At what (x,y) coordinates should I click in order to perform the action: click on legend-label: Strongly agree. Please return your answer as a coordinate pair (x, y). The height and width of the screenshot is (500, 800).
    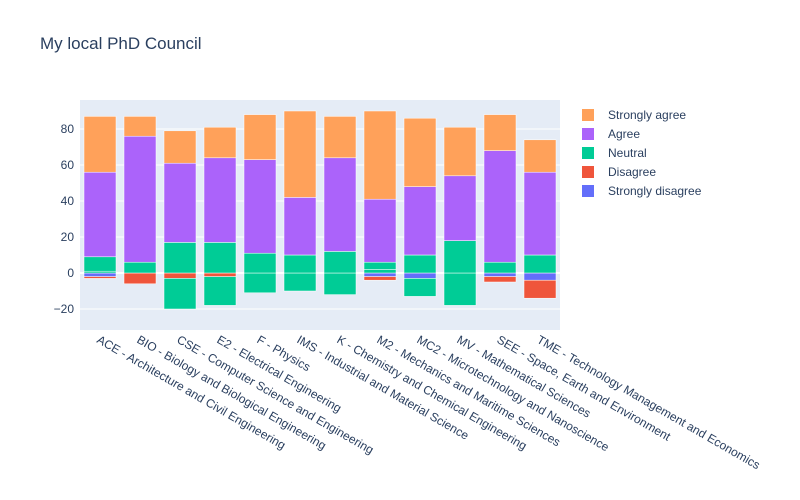
    Looking at the image, I should click on (647, 114).